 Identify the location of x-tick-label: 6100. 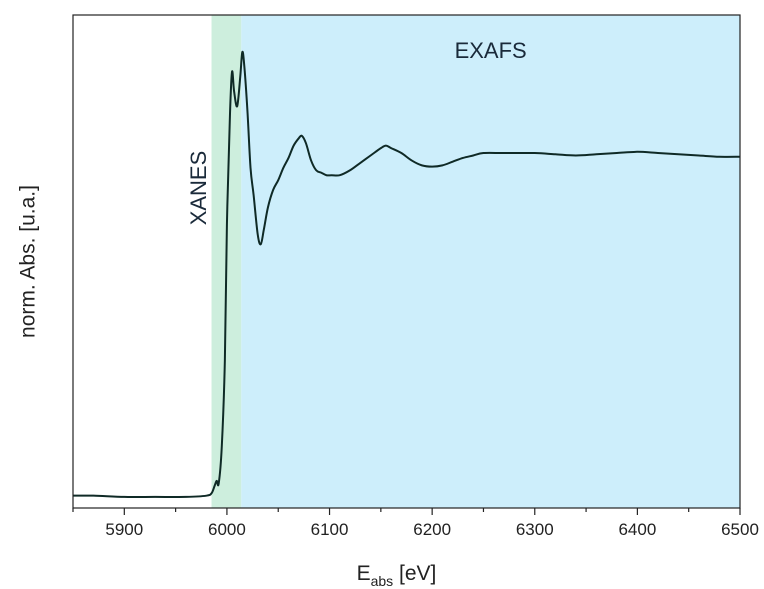
(330, 529).